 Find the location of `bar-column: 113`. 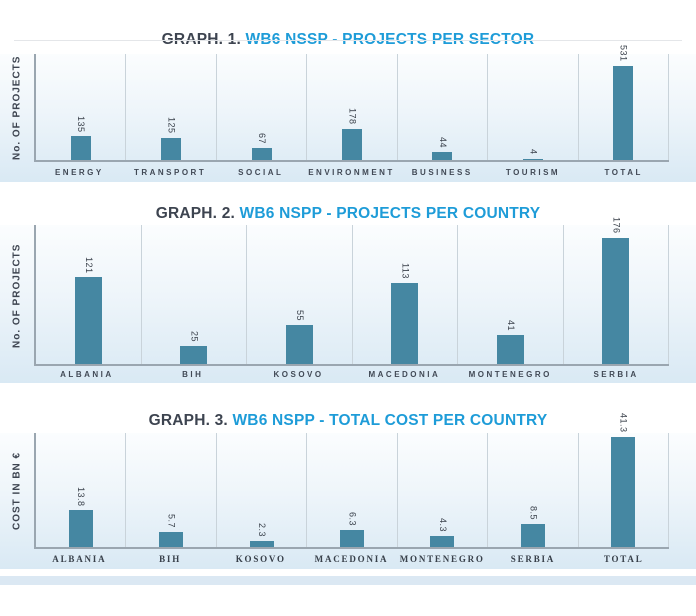

bar-column: 113 is located at coordinates (405, 294).